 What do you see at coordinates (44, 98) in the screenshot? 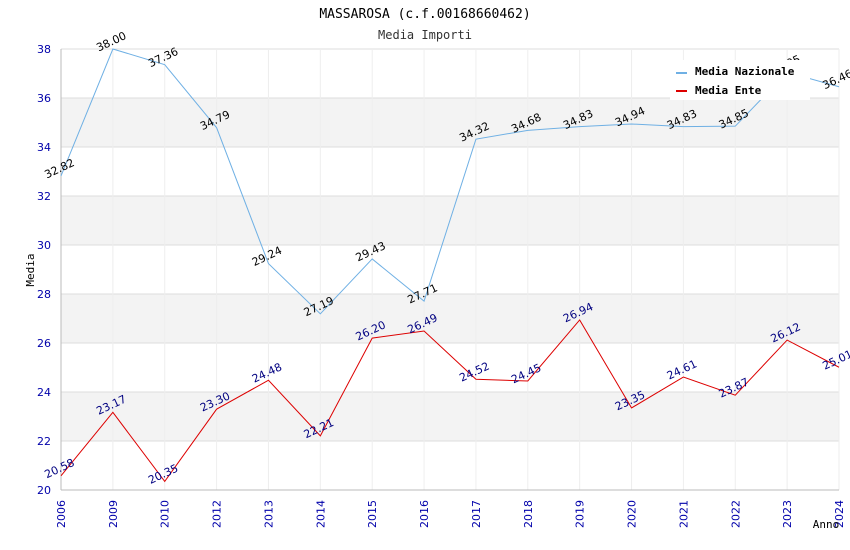
I see `y-tick-label: 36` at bounding box center [44, 98].